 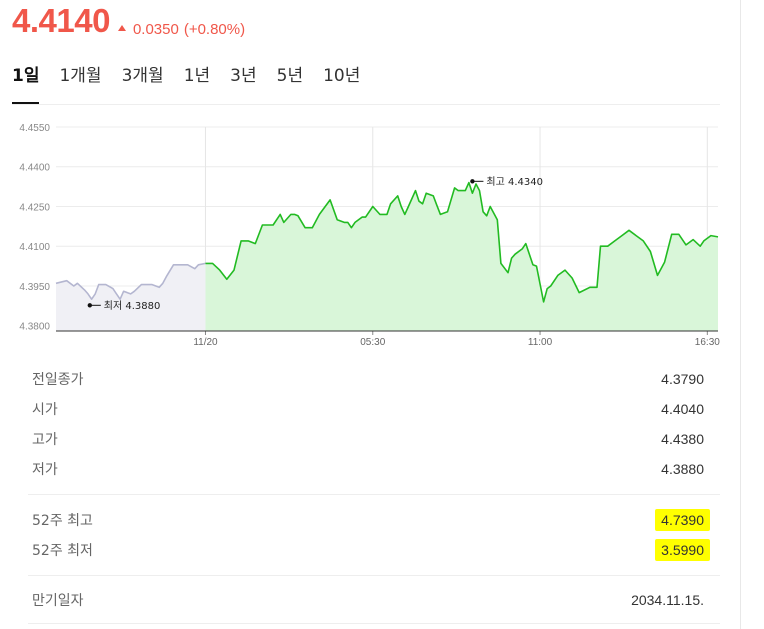 I want to click on y-tick-label: 4.4250, so click(x=34, y=207).